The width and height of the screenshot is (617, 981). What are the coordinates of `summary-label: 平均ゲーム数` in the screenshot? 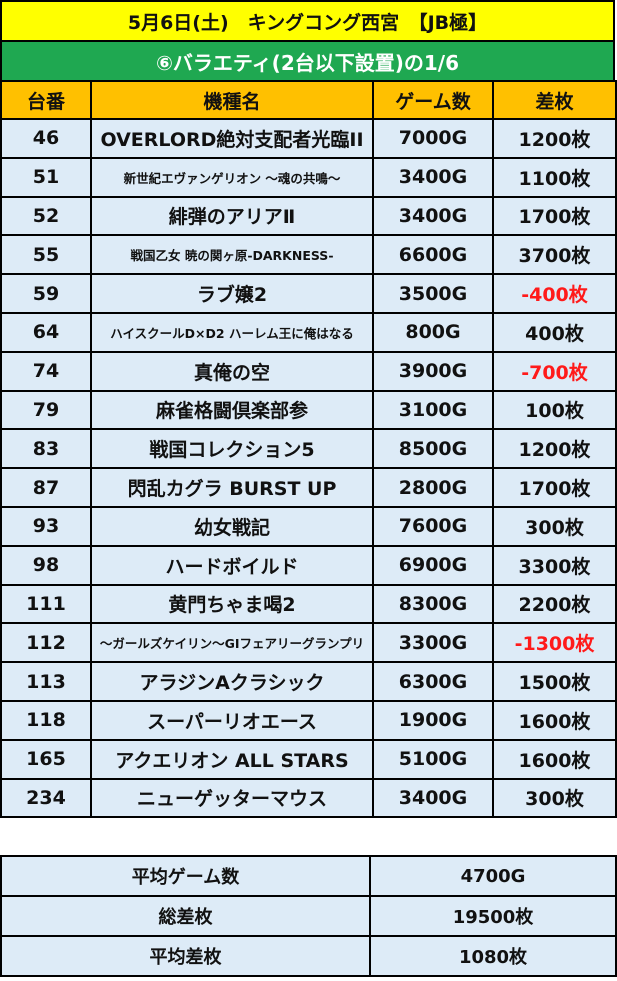 It's located at (185, 876).